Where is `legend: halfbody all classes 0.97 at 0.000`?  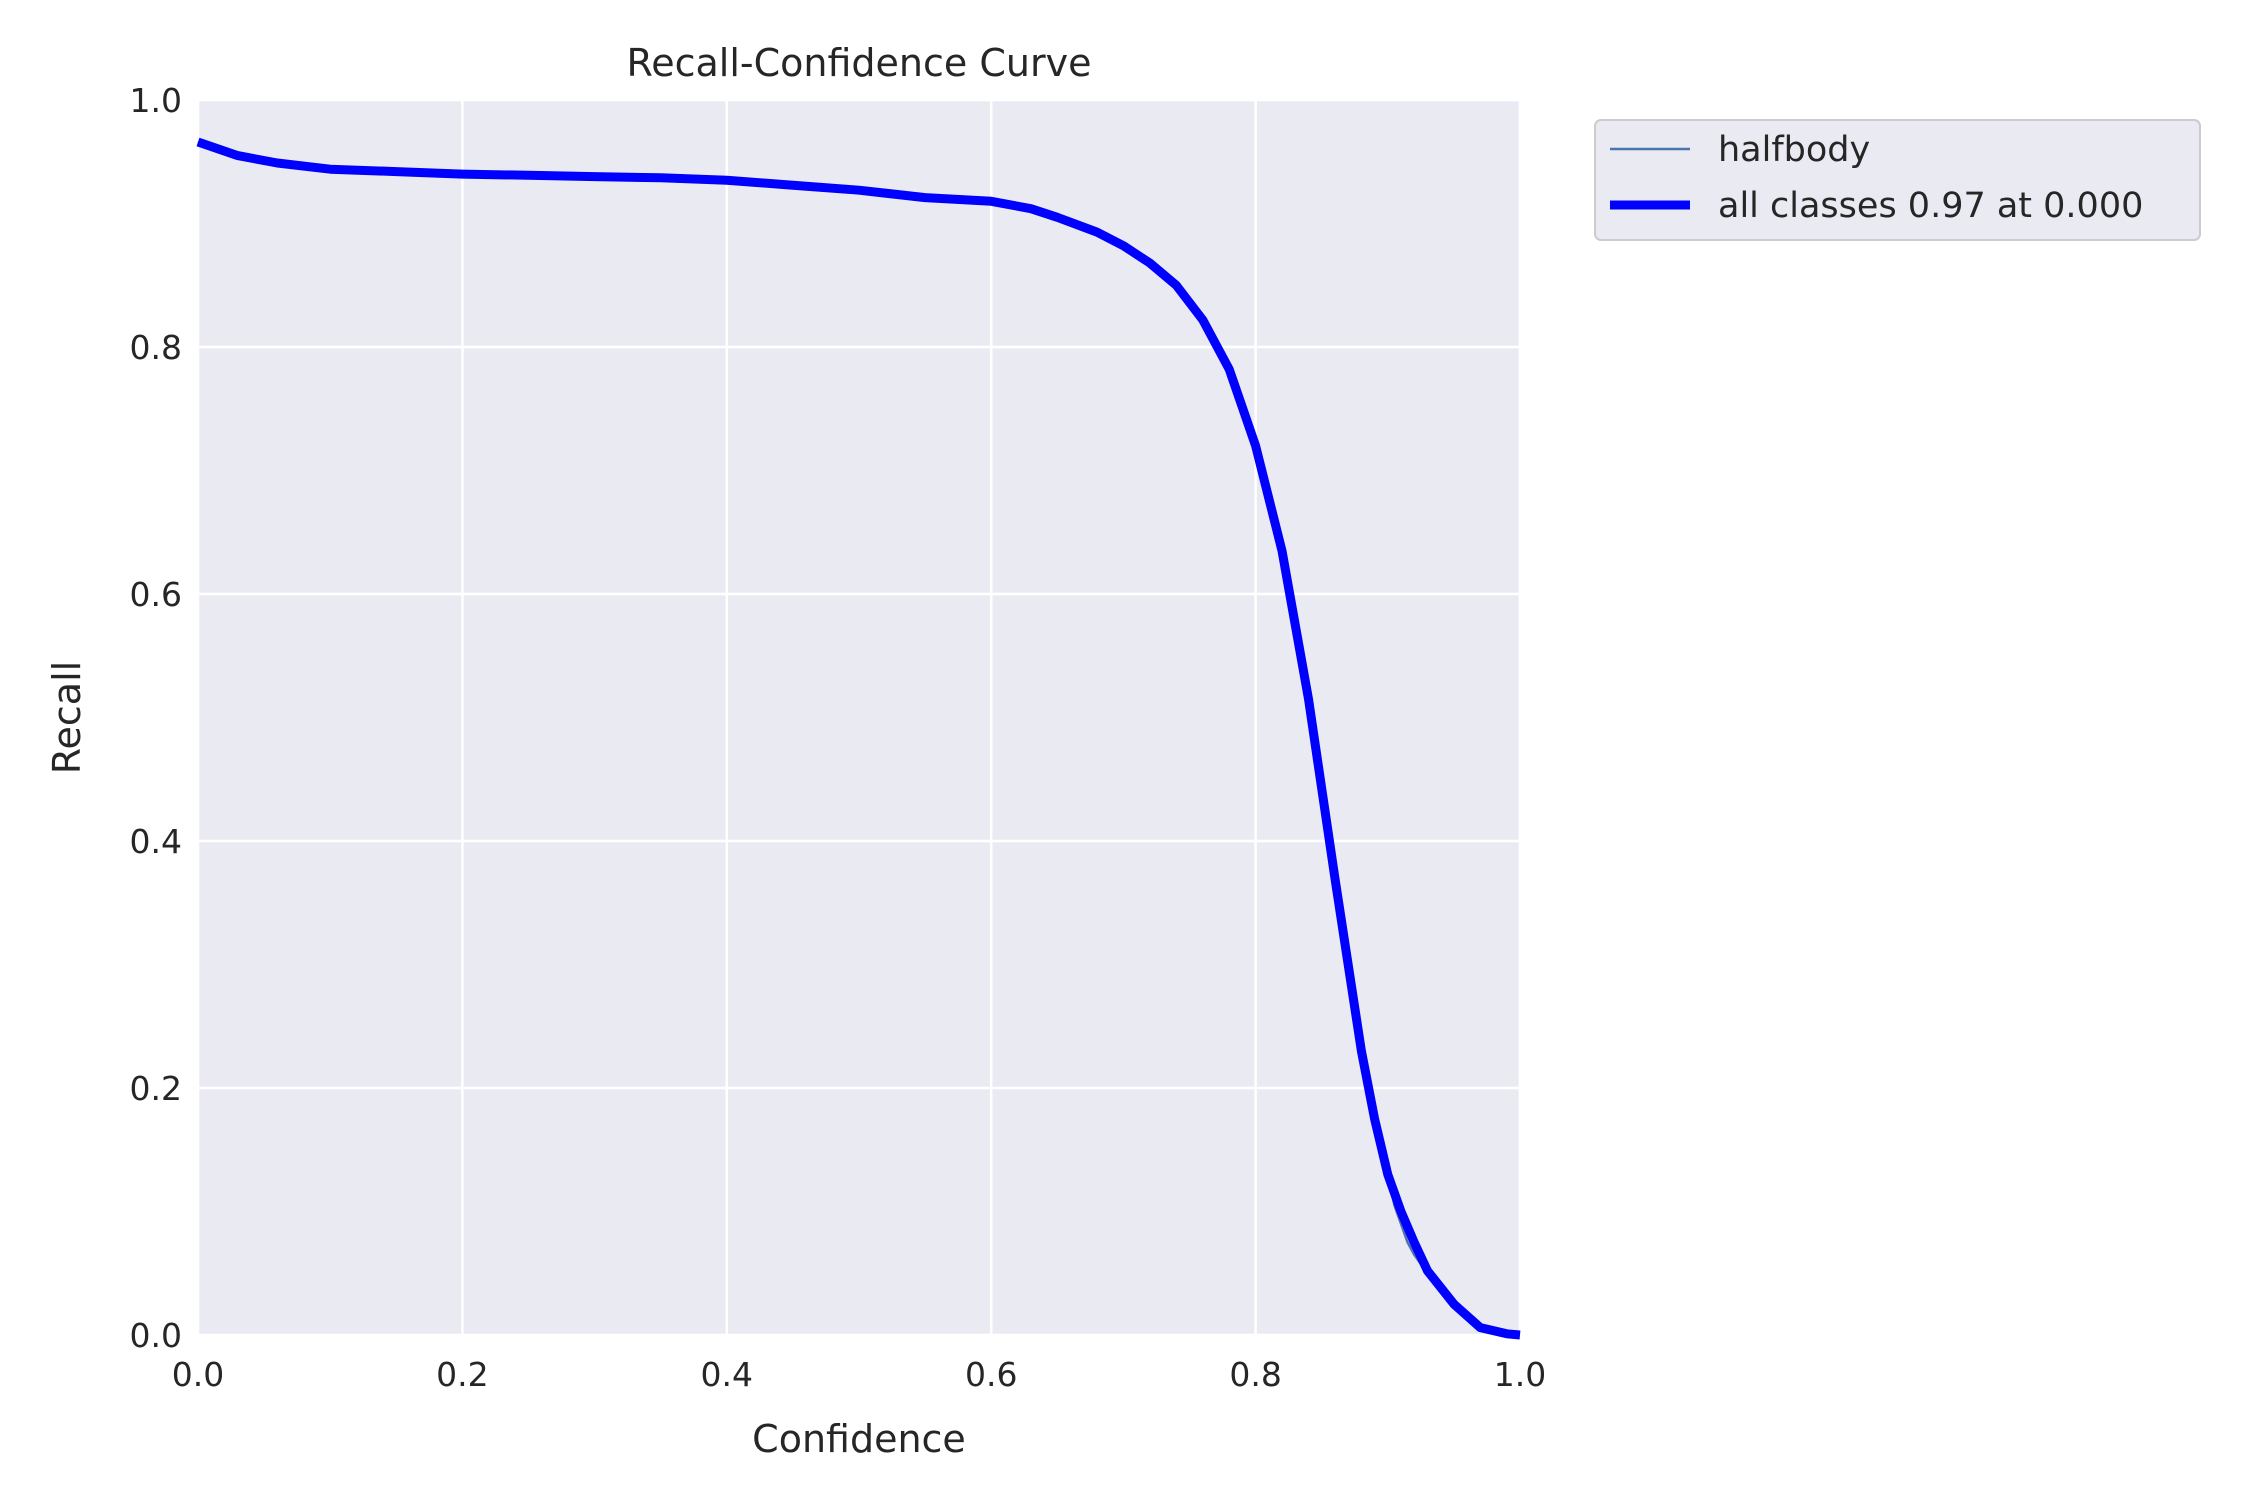
legend: halfbody all classes 0.97 at 0.000 is located at coordinates (1897, 180).